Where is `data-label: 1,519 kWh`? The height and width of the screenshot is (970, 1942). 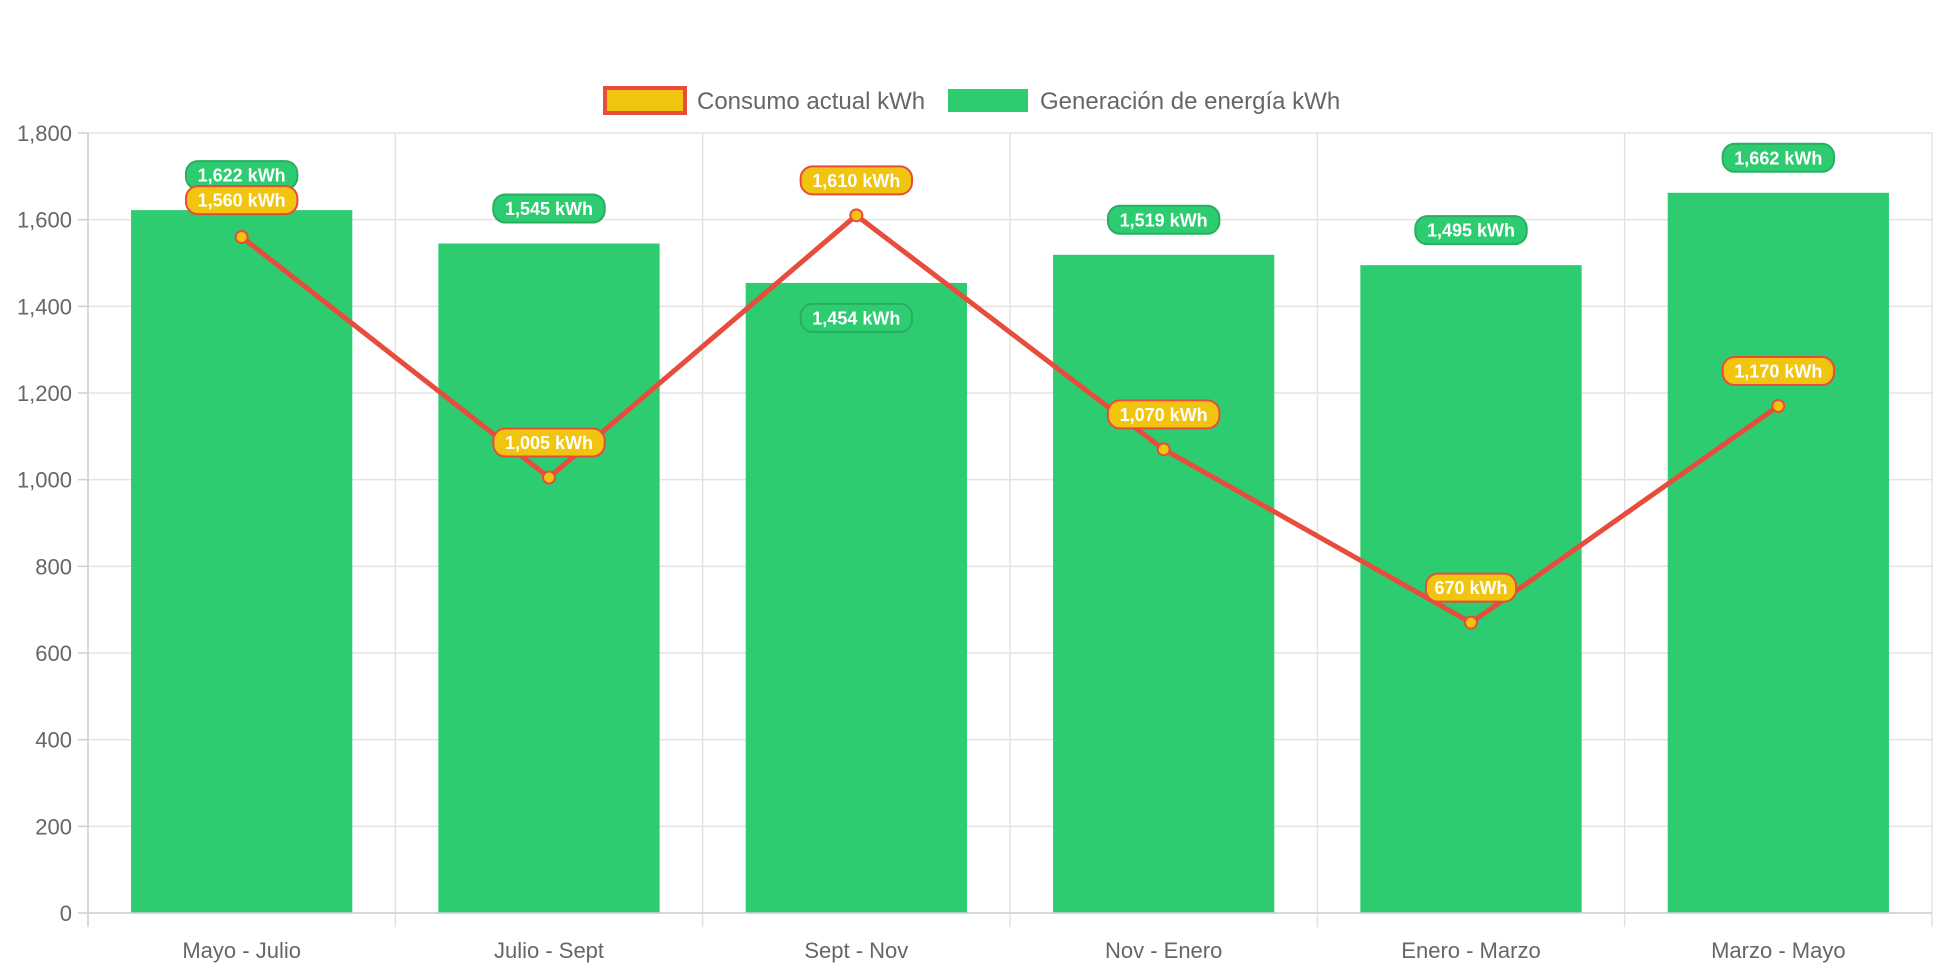 data-label: 1,519 kWh is located at coordinates (1163, 219).